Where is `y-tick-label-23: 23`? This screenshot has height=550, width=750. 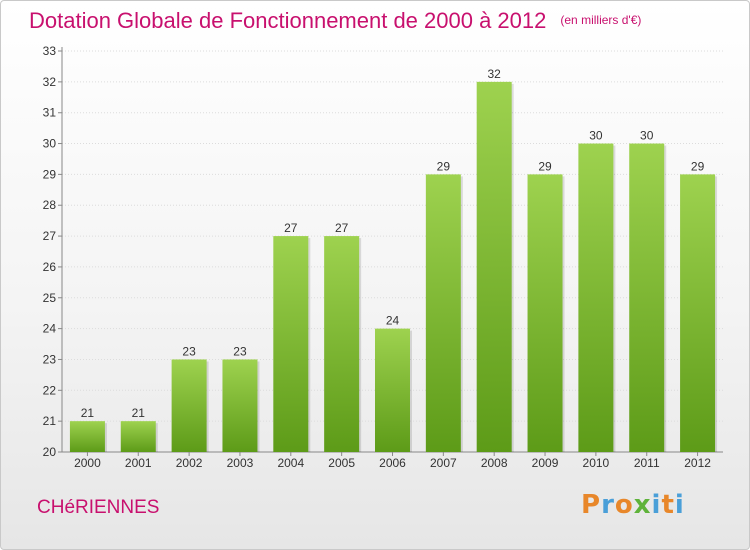 y-tick-label-23: 23 is located at coordinates (50, 359).